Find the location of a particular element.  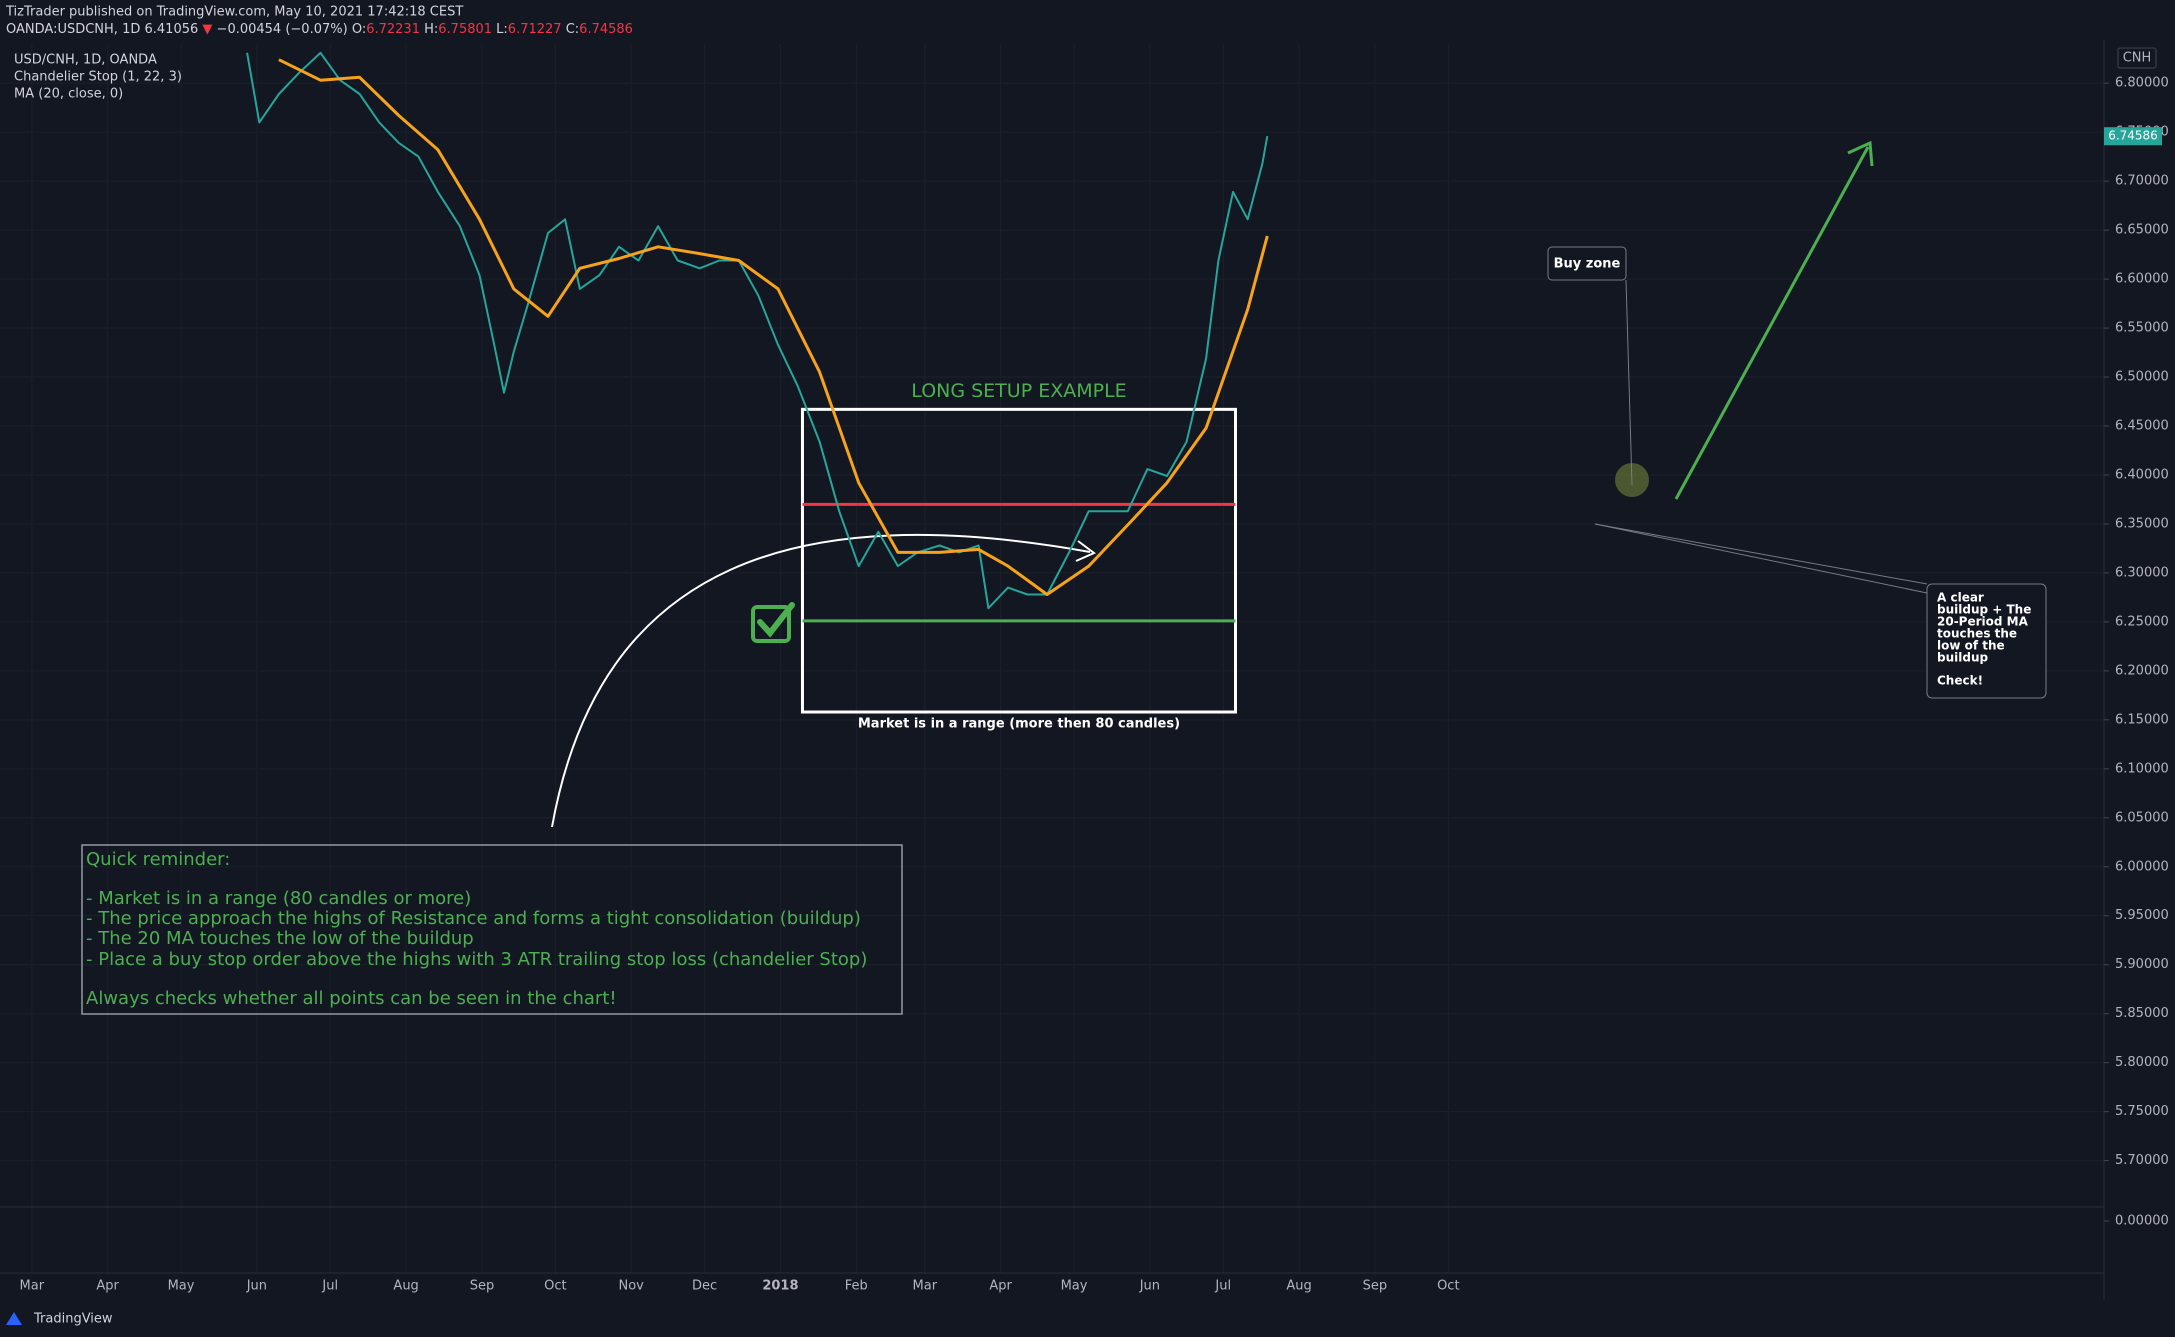

y-tick-label: 6.00000 is located at coordinates (2142, 866).